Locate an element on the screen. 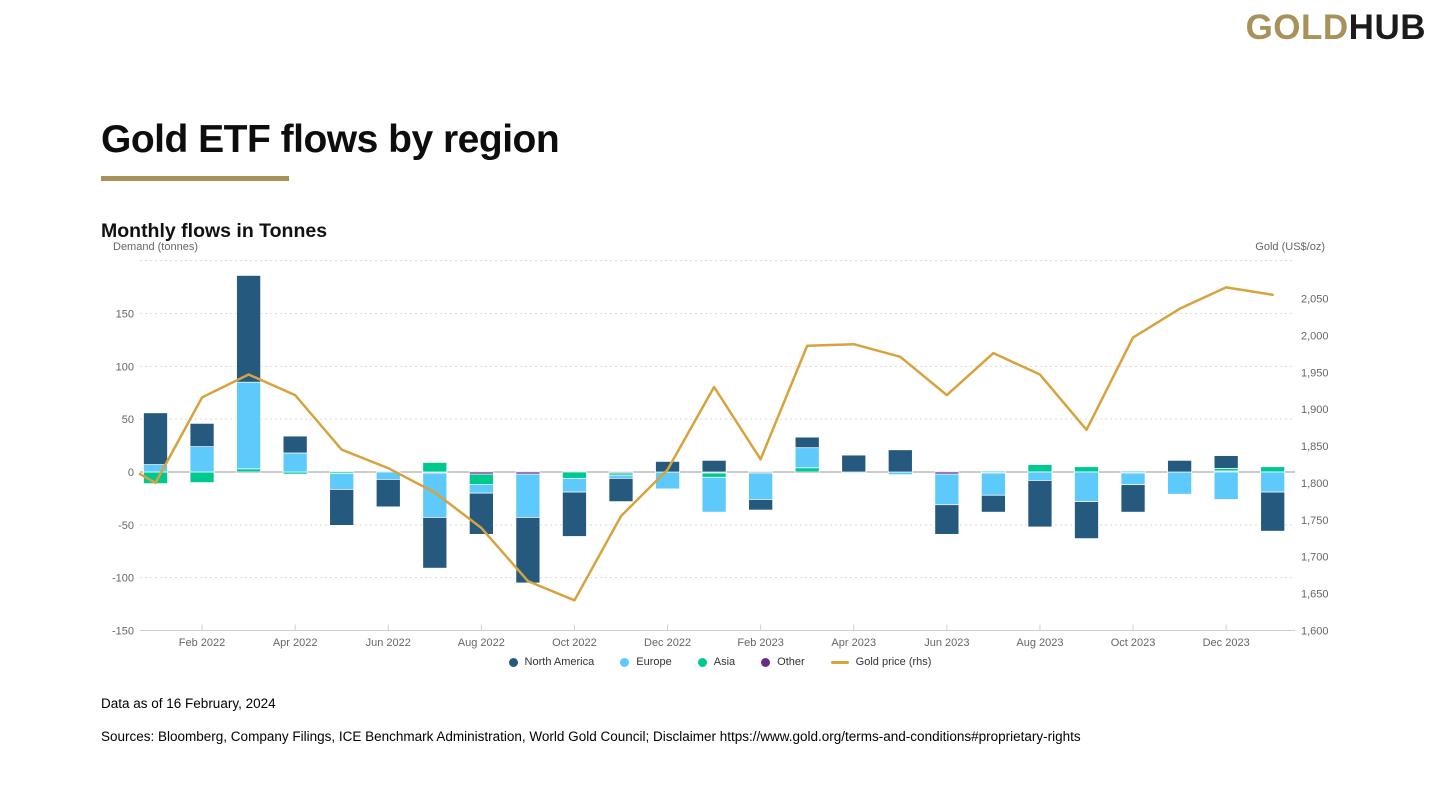  bar-segment-europe-aug-2023 is located at coordinates (1040, 476).